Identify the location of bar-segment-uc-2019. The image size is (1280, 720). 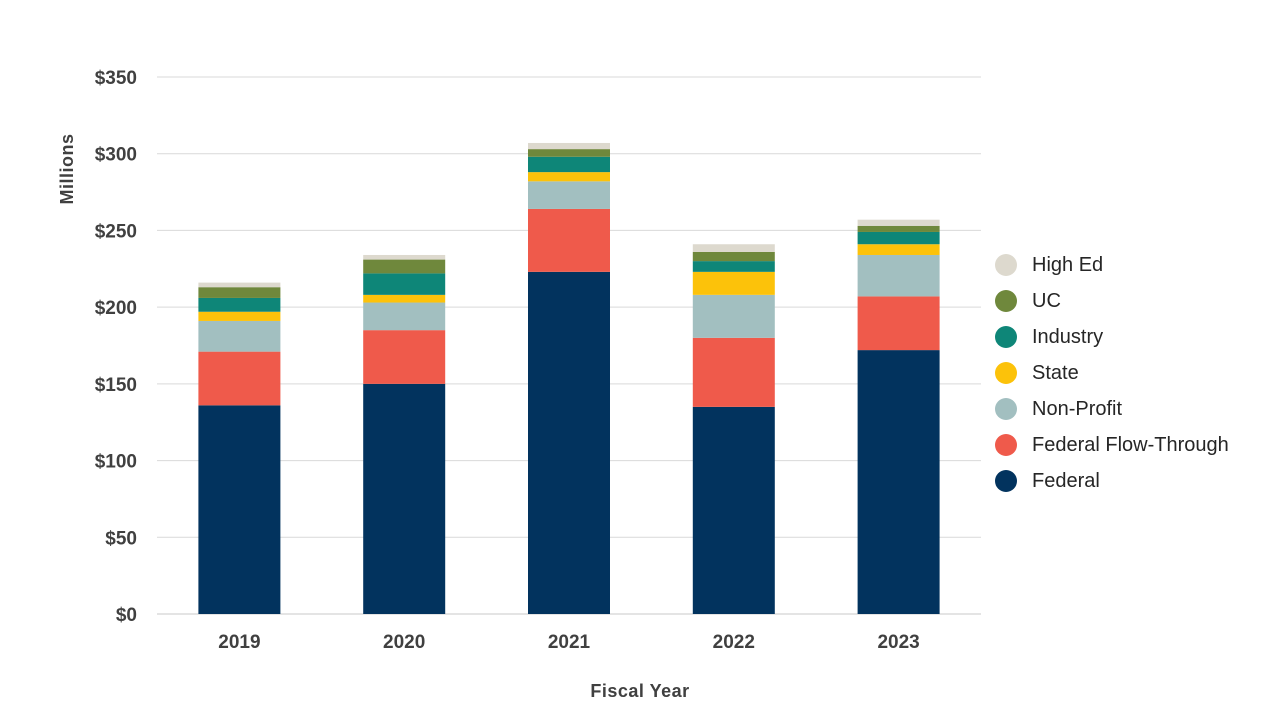
(239, 292).